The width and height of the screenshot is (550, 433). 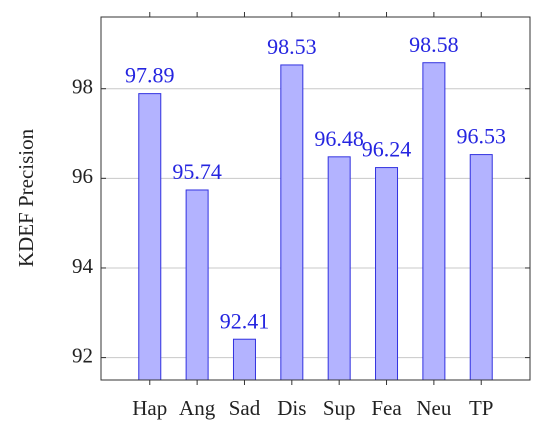 I want to click on y-tick-label: 96, so click(x=82, y=176).